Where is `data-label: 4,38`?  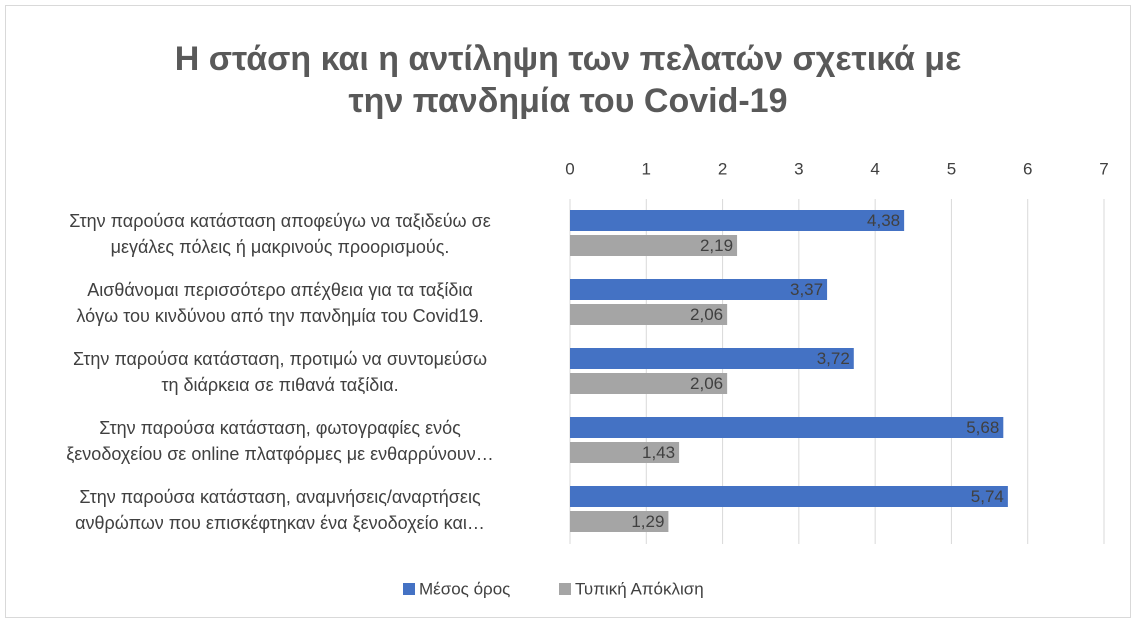 data-label: 4,38 is located at coordinates (883, 220).